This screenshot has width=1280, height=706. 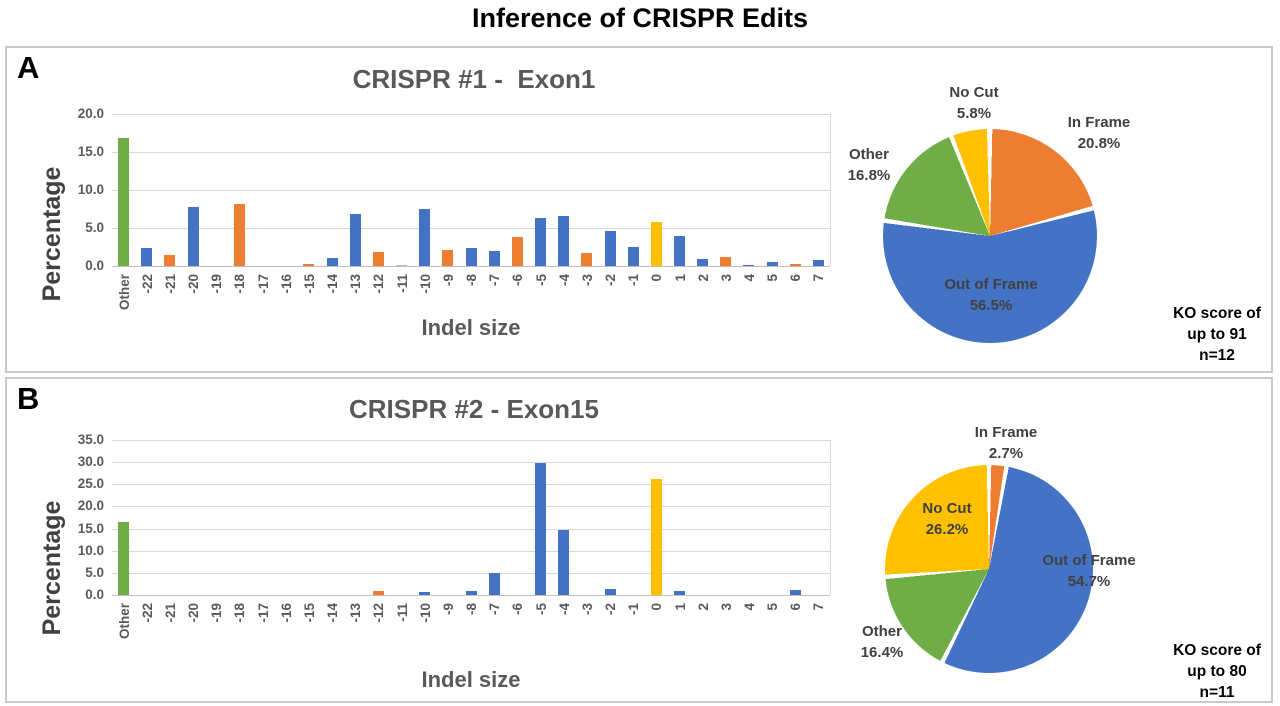 I want to click on panel-a-label: A, so click(x=28, y=67).